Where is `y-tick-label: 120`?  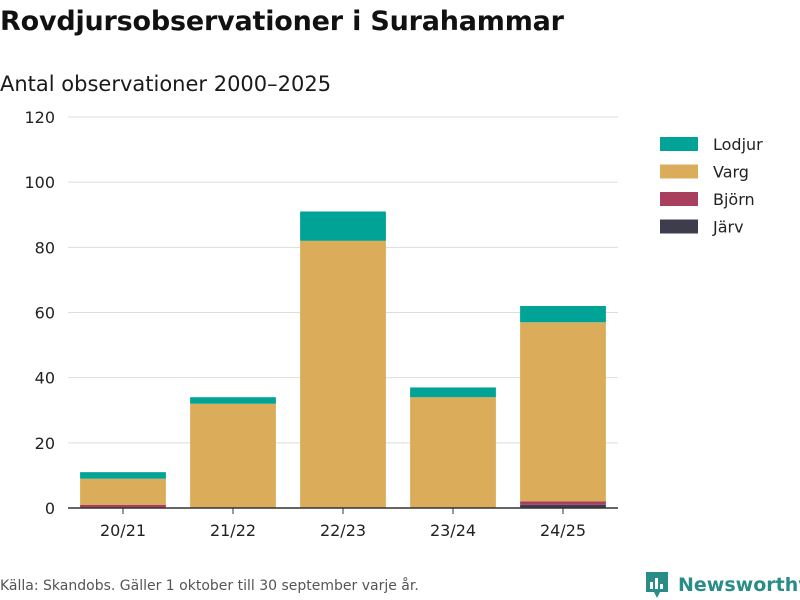 y-tick-label: 120 is located at coordinates (39, 117).